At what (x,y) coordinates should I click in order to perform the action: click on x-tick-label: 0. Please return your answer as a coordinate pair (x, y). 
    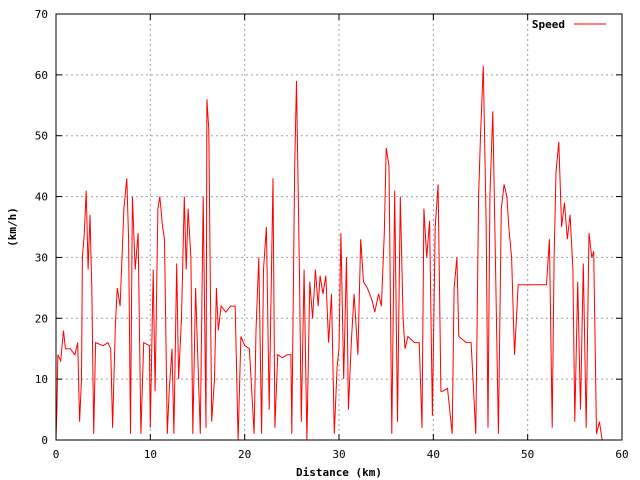
    Looking at the image, I should click on (56, 454).